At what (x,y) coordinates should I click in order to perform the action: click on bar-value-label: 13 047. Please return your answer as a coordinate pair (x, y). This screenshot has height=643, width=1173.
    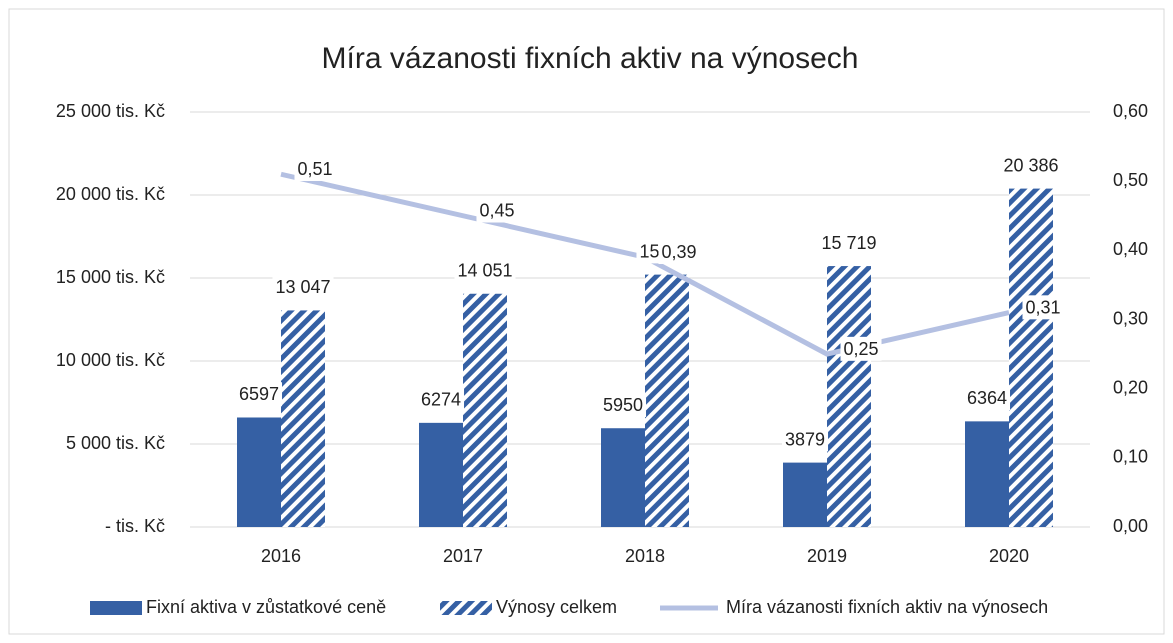
    Looking at the image, I should click on (302, 287).